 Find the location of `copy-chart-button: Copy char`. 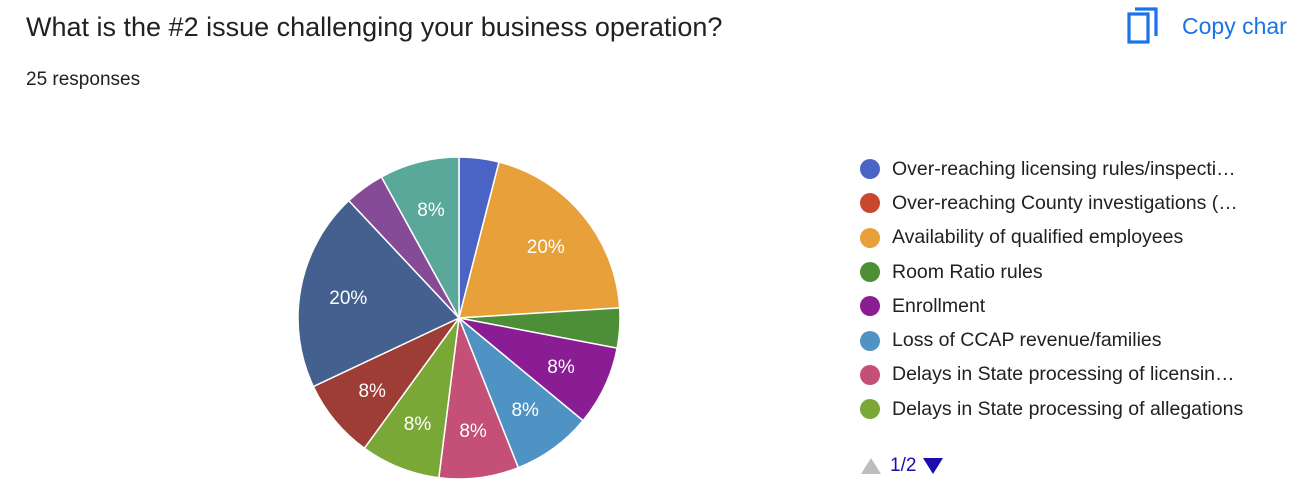

copy-chart-button: Copy char is located at coordinates (1206, 26).